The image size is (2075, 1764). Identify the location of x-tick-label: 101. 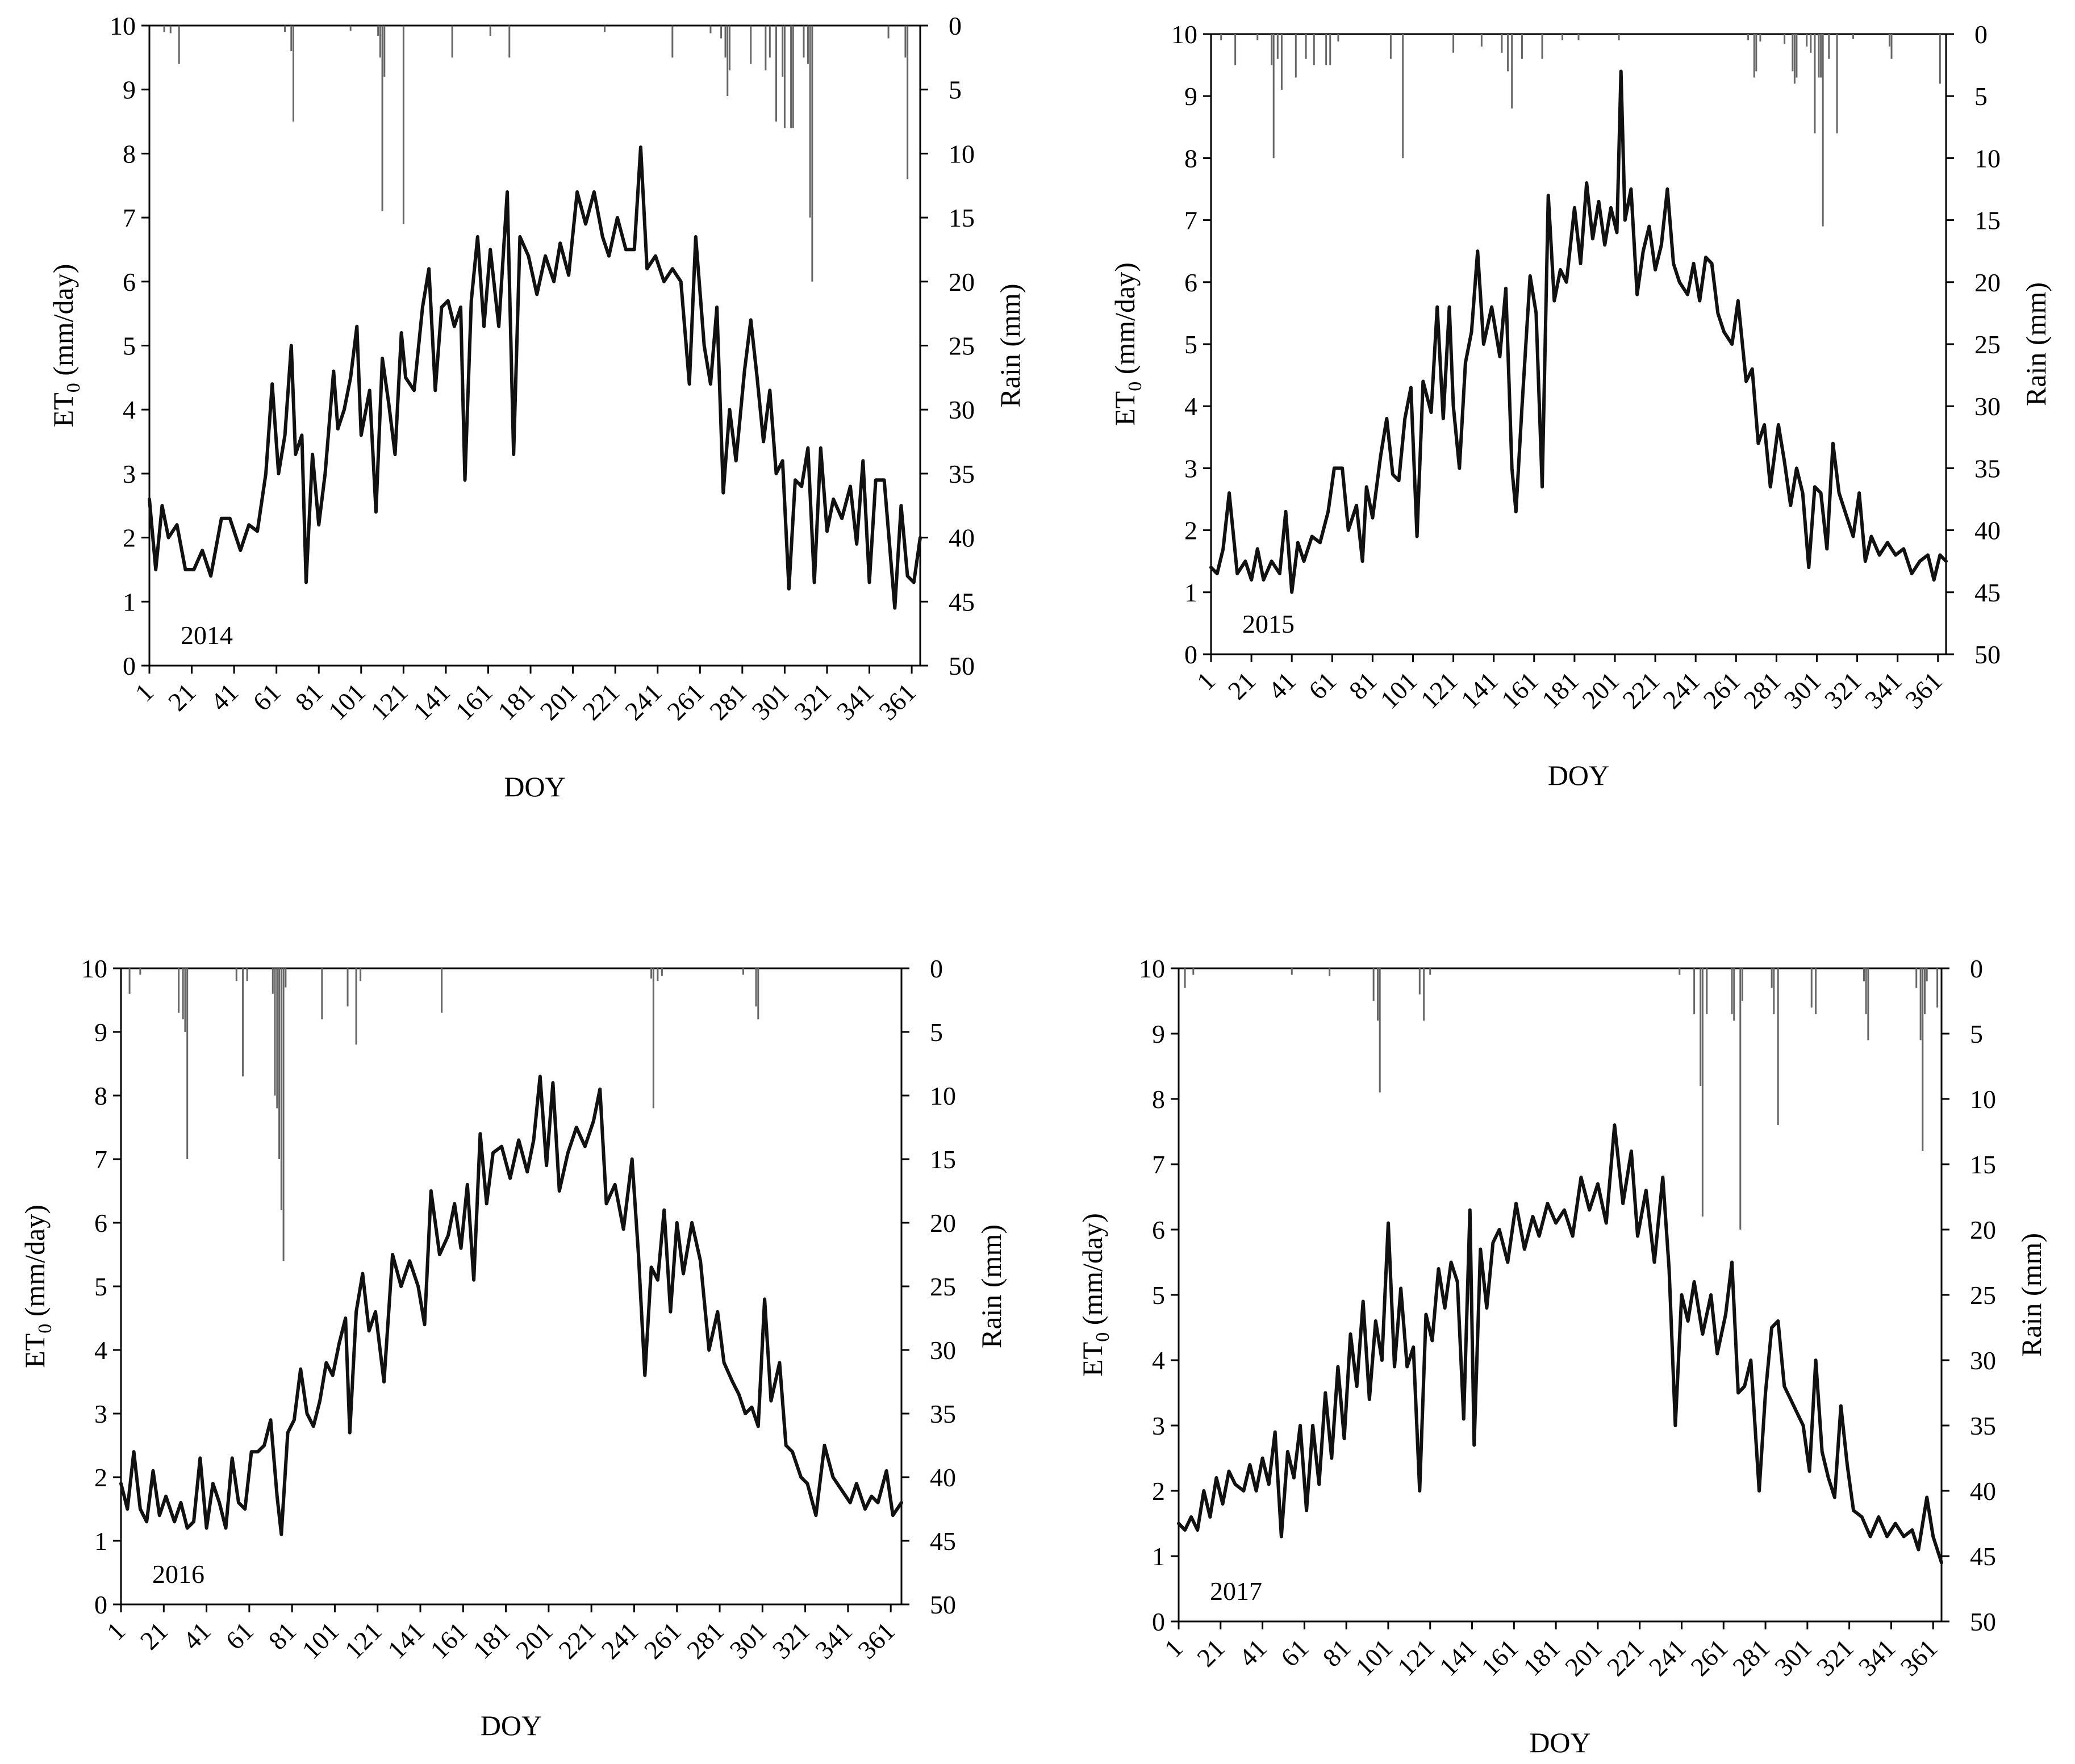
(347, 702).